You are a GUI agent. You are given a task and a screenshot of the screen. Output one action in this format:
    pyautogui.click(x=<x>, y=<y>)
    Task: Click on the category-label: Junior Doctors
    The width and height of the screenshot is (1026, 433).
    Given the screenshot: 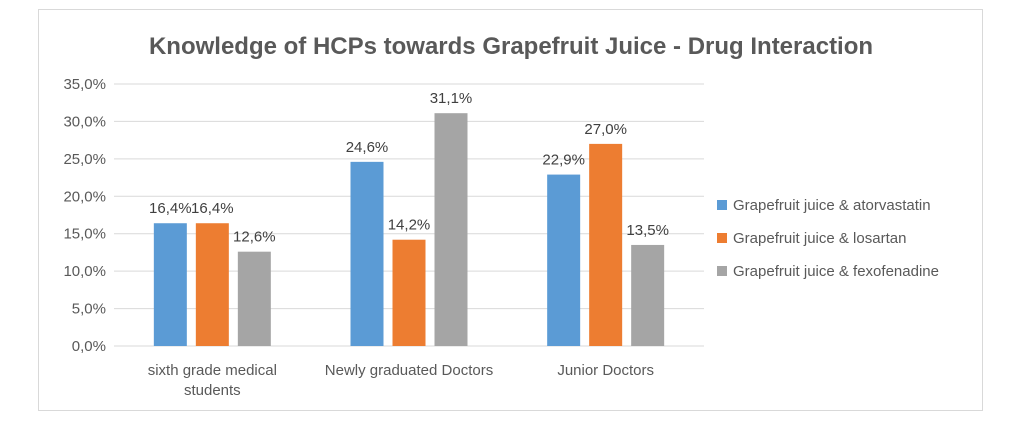 What is the action you would take?
    pyautogui.click(x=605, y=370)
    